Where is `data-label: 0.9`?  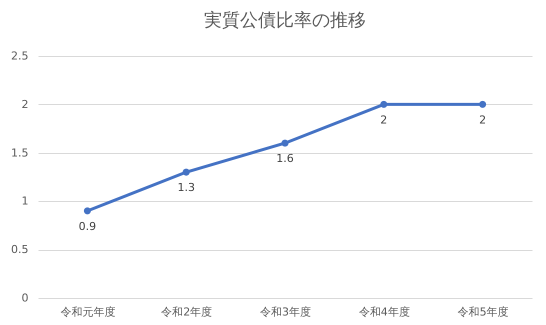 data-label: 0.9 is located at coordinates (87, 226).